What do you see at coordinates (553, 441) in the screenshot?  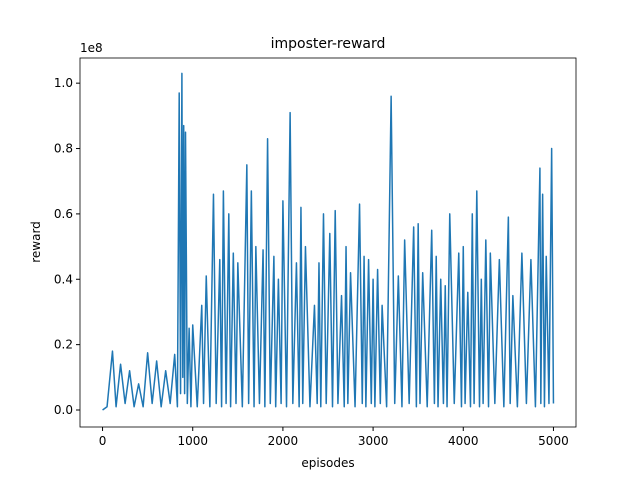 I see `x-tick-label: 5000` at bounding box center [553, 441].